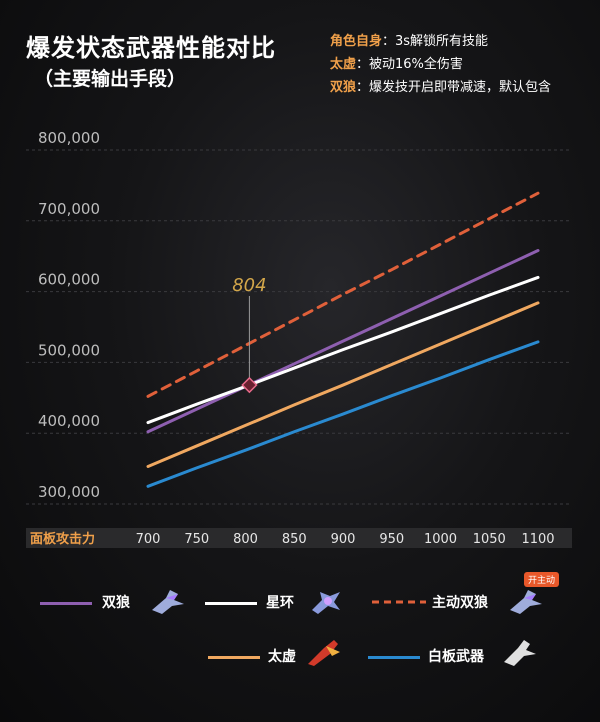  Describe the element at coordinates (282, 657) in the screenshot. I see `legend-label: 太虚` at that location.